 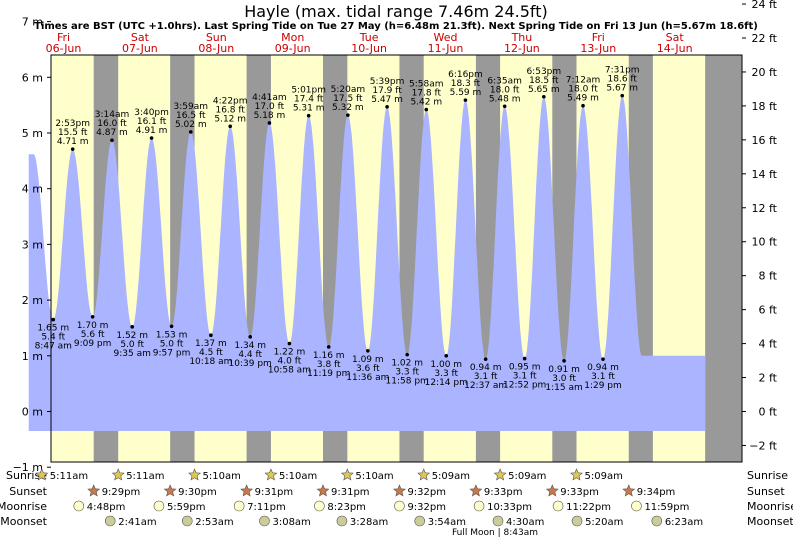 I want to click on high-tide-metres: 5.47 m, so click(x=387, y=100).